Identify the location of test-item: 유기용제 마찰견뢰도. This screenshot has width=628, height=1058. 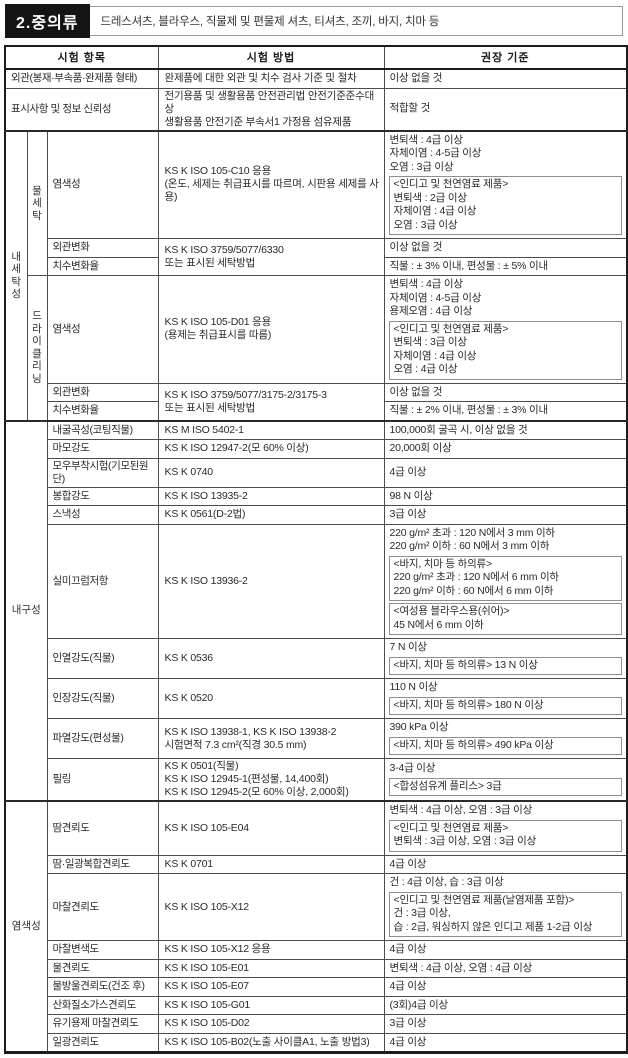
(102, 1024).